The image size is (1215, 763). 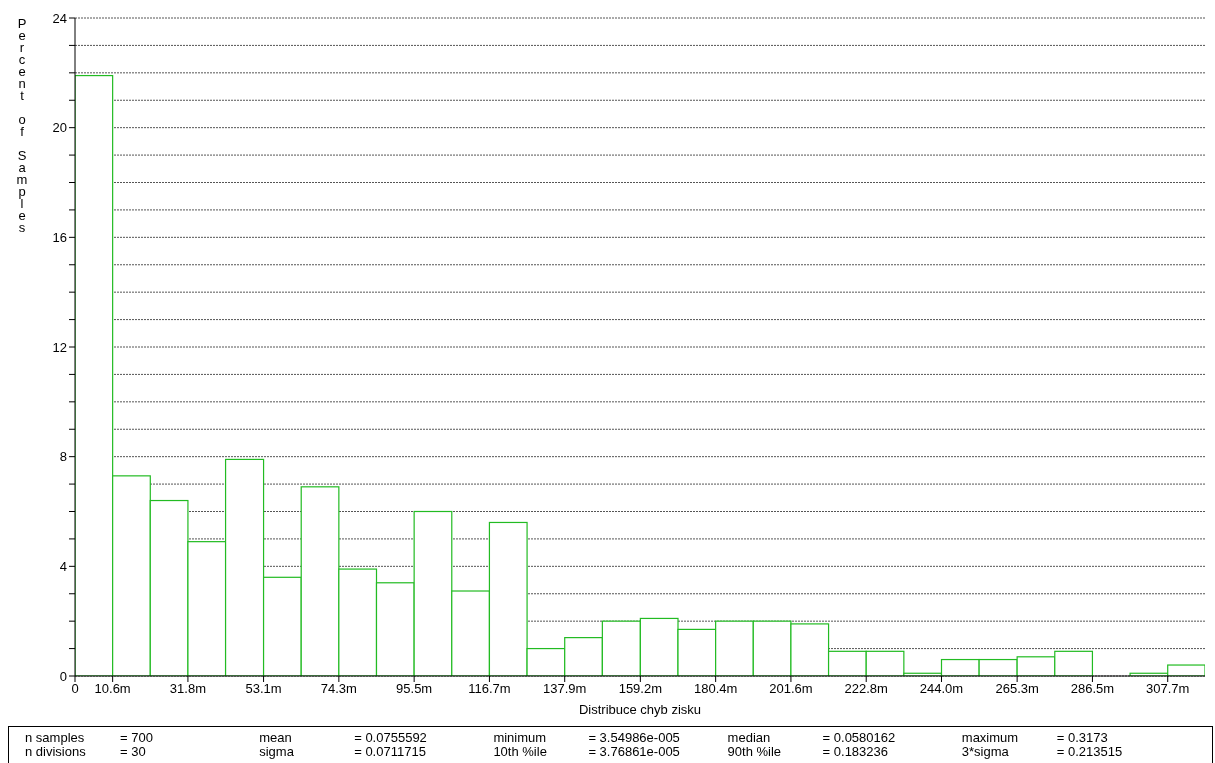 What do you see at coordinates (565, 689) in the screenshot?
I see `x-tick-label: 137.9m` at bounding box center [565, 689].